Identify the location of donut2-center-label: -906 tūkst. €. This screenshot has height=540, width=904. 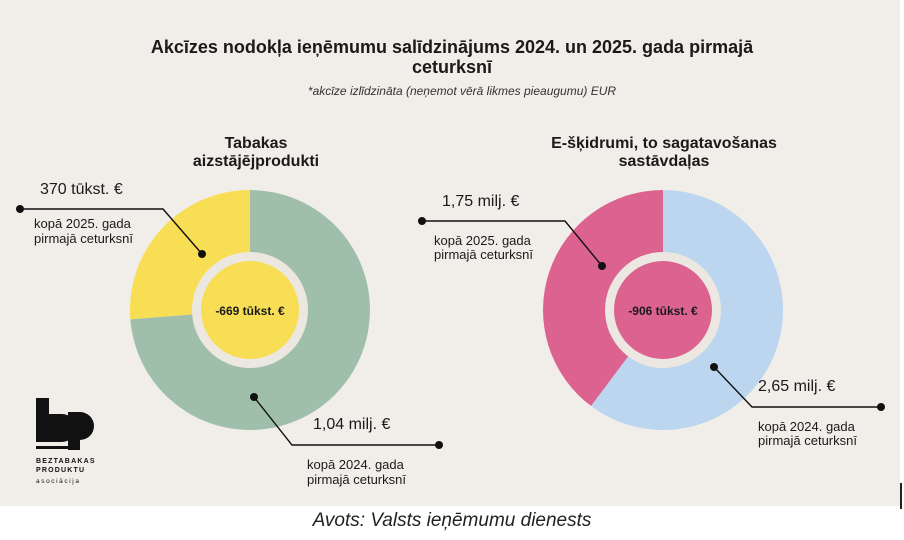
(663, 311).